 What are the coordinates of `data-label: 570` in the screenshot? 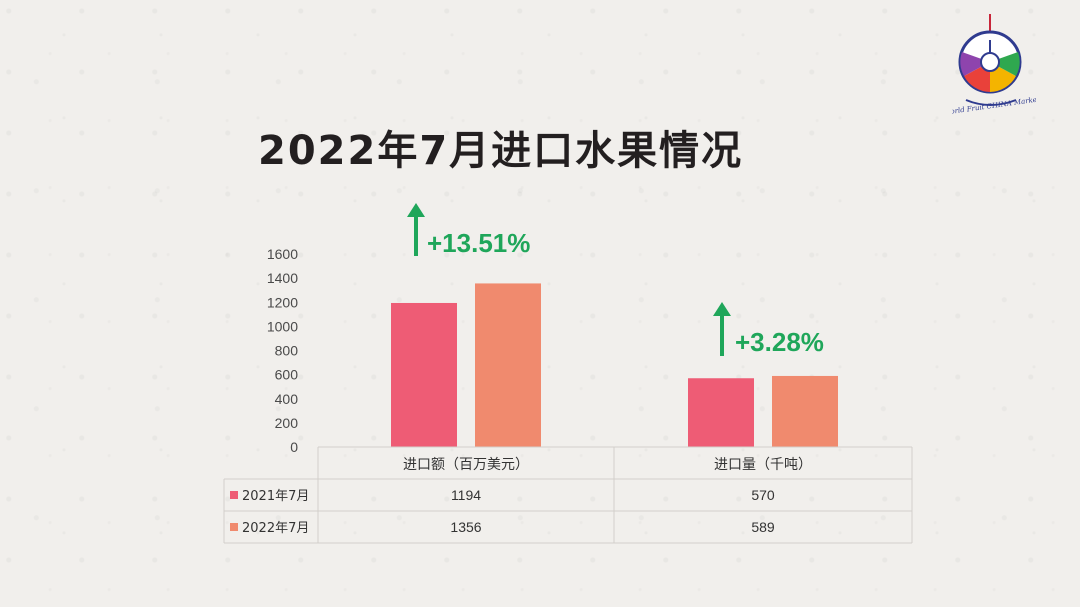 It's located at (763, 495).